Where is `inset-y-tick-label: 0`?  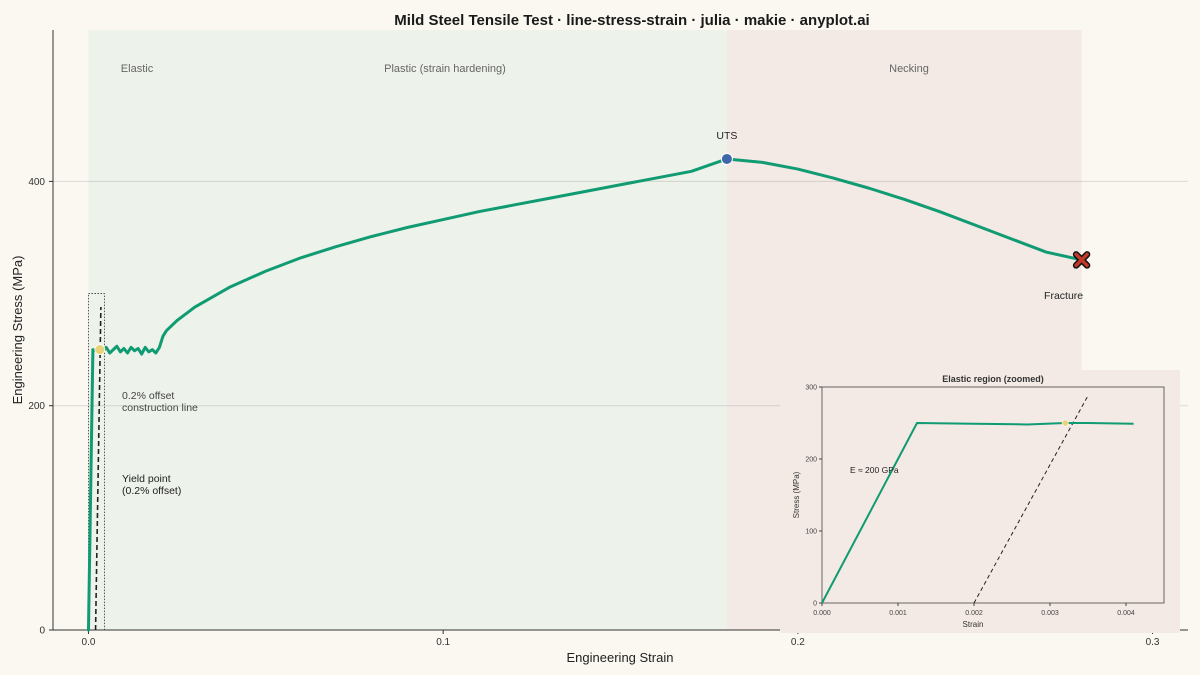 inset-y-tick-label: 0 is located at coordinates (815, 604).